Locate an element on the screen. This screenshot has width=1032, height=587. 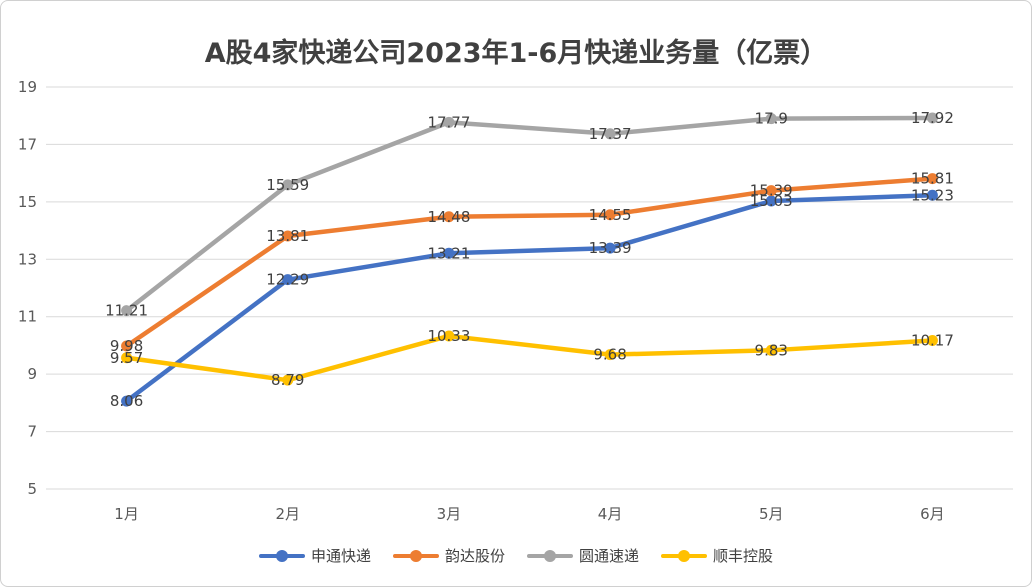
data-label: 17.9 is located at coordinates (771, 119).